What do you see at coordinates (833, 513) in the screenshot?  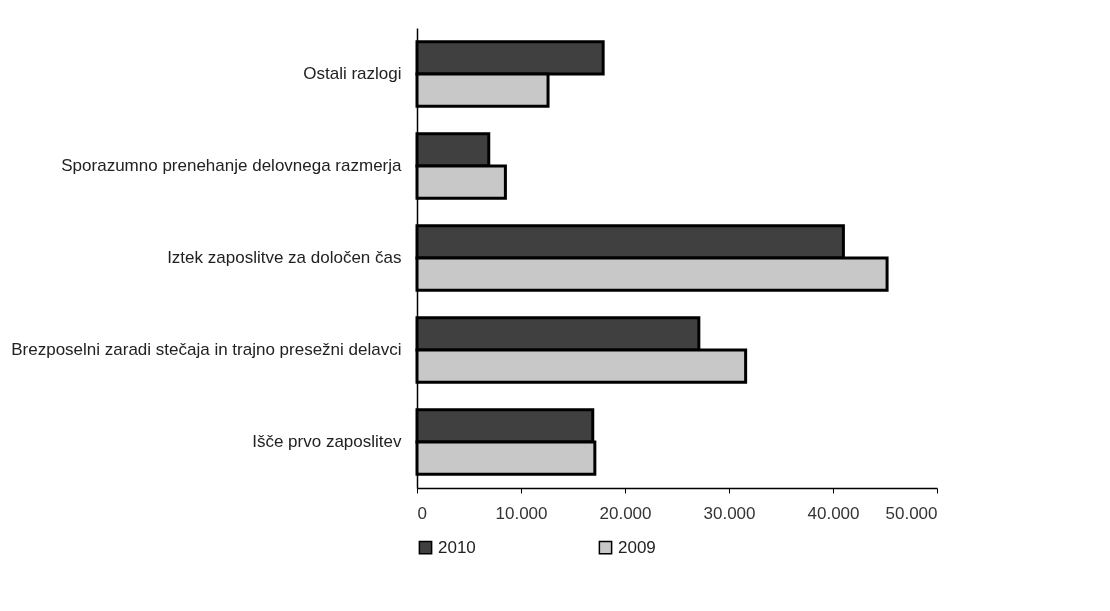 I see `x-tick-label: 40.000` at bounding box center [833, 513].